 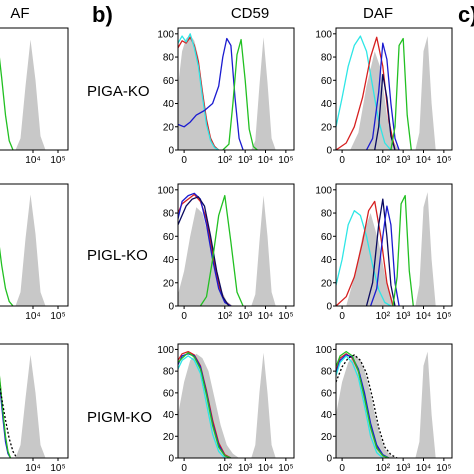 I want to click on panel-b-pigl-ko-daf: 0 20 40 60 80 100 0 10² 10³ 10⁴ 10⁵, so click(x=384, y=252).